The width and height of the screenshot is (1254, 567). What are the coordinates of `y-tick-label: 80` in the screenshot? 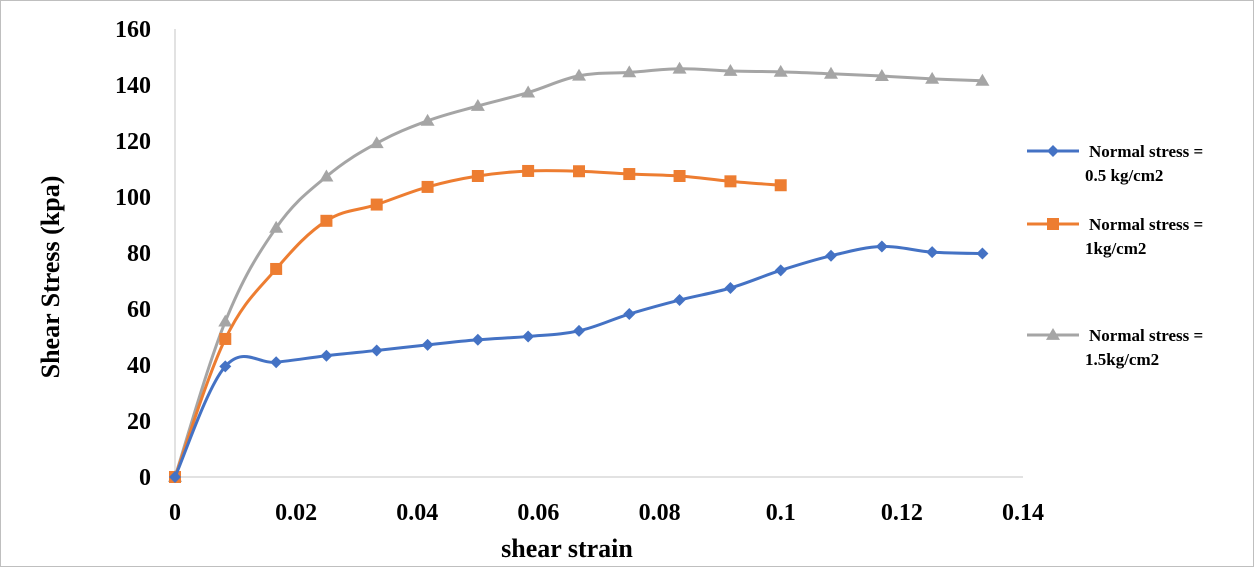 It's located at (139, 254).